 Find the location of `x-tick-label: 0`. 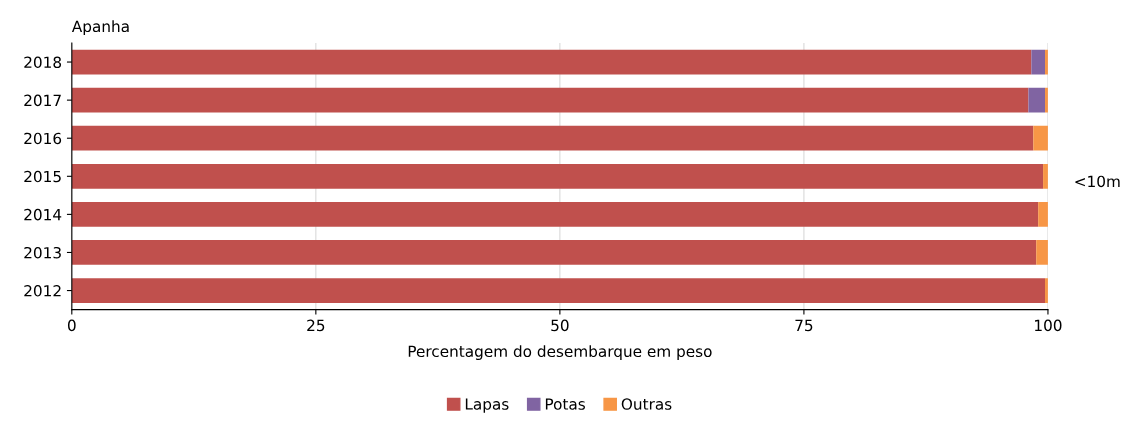

x-tick-label: 0 is located at coordinates (71, 325).